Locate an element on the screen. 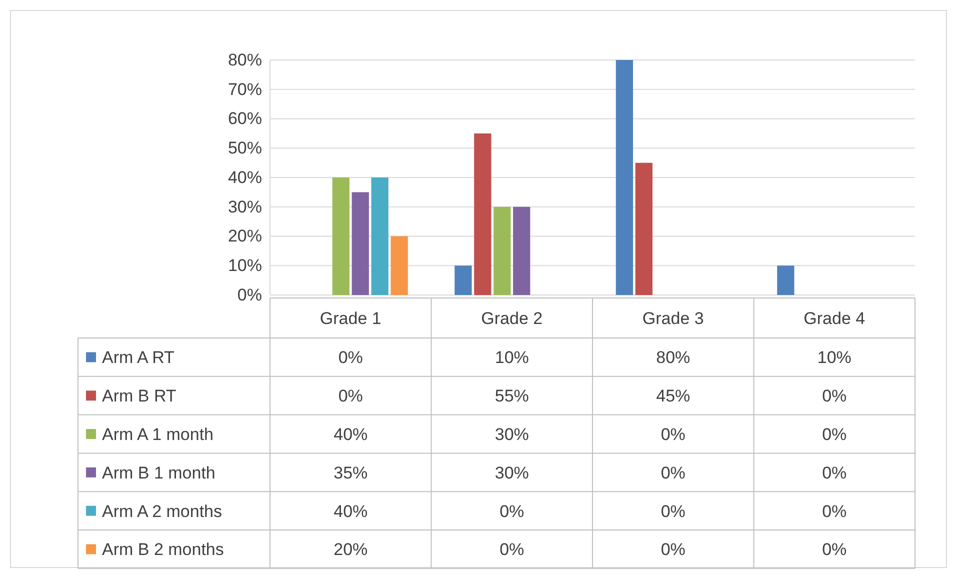 The width and height of the screenshot is (957, 578). x-tick-label: Grade 3 is located at coordinates (673, 318).